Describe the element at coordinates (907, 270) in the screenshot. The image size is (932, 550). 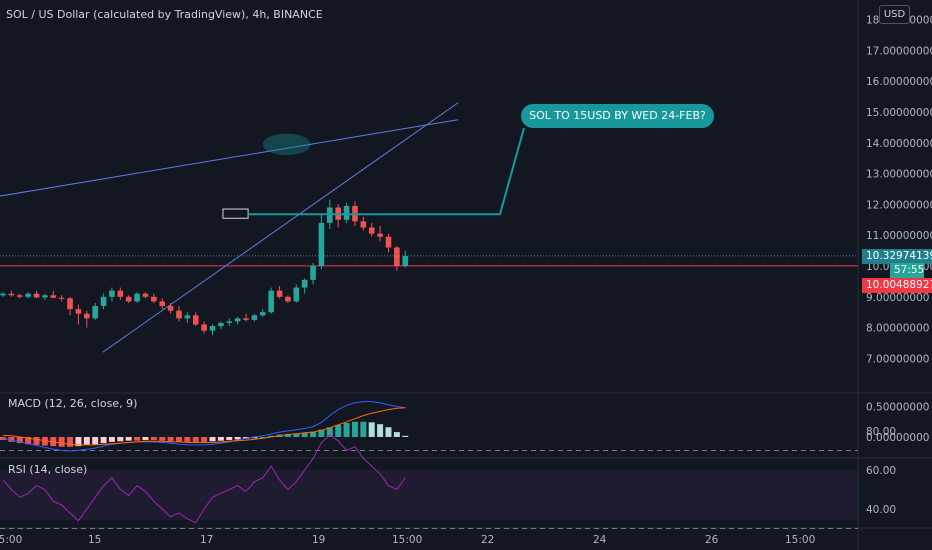
I see `countdown-tag: 57:55` at that location.